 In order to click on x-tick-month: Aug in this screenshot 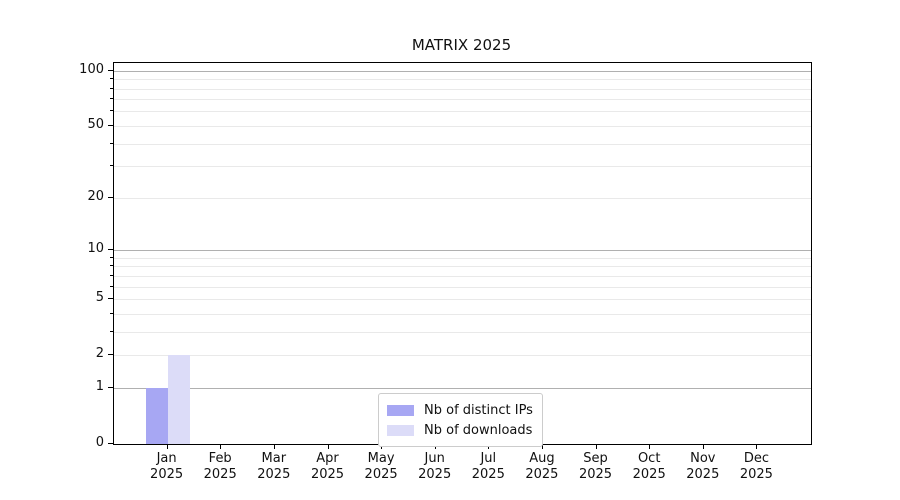, I will do `click(542, 458)`.